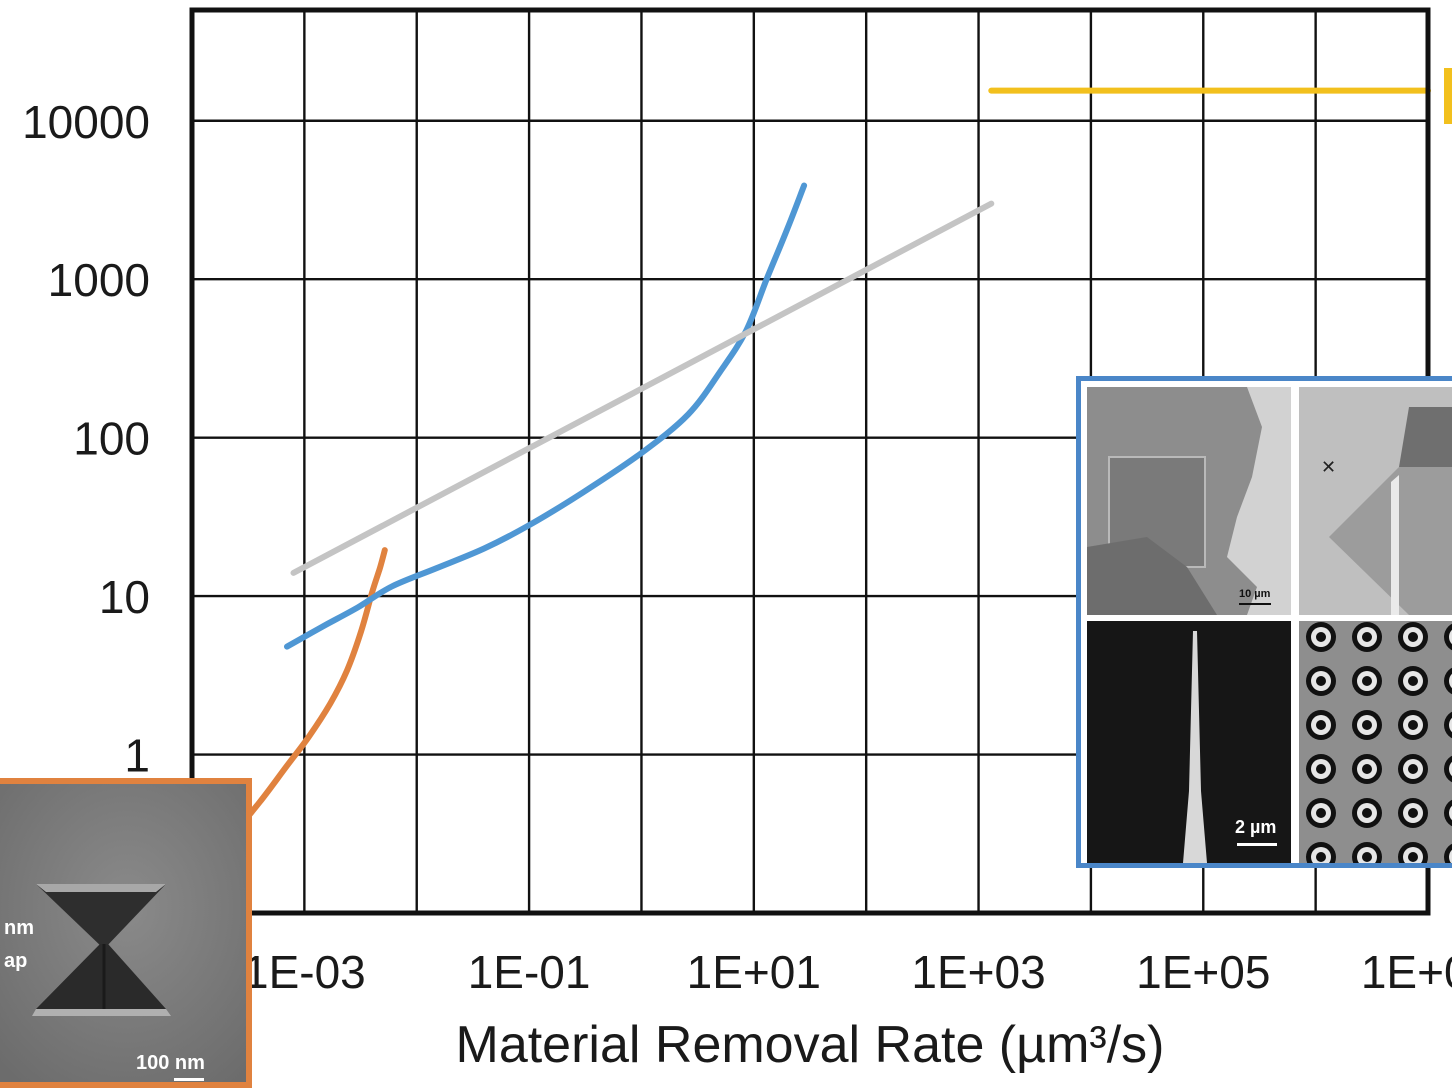  What do you see at coordinates (1406, 972) in the screenshot?
I see `x-tick-label: 1E+07` at bounding box center [1406, 972].